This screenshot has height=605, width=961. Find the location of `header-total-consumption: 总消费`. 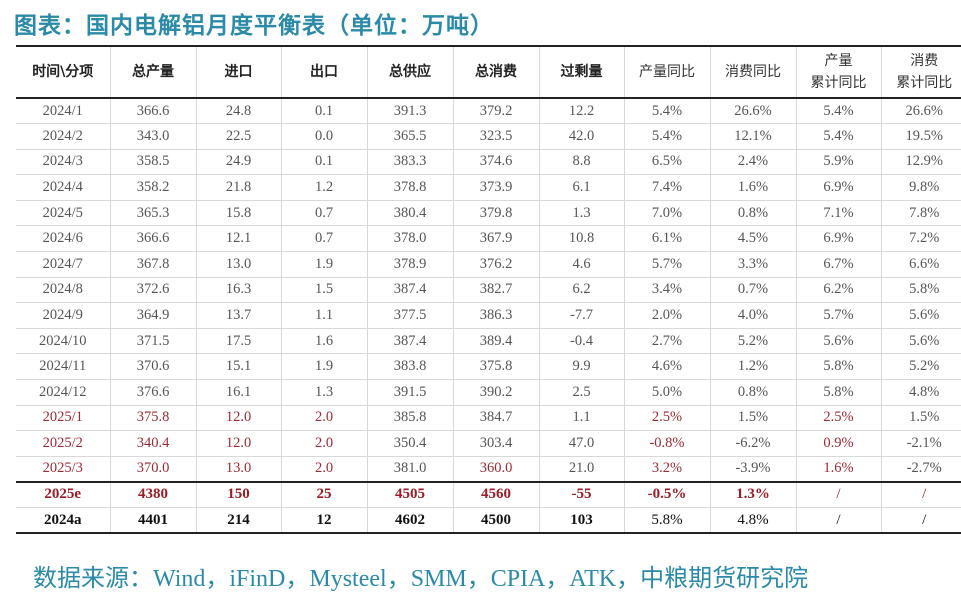

header-total-consumption: 总消费 is located at coordinates (495, 72).